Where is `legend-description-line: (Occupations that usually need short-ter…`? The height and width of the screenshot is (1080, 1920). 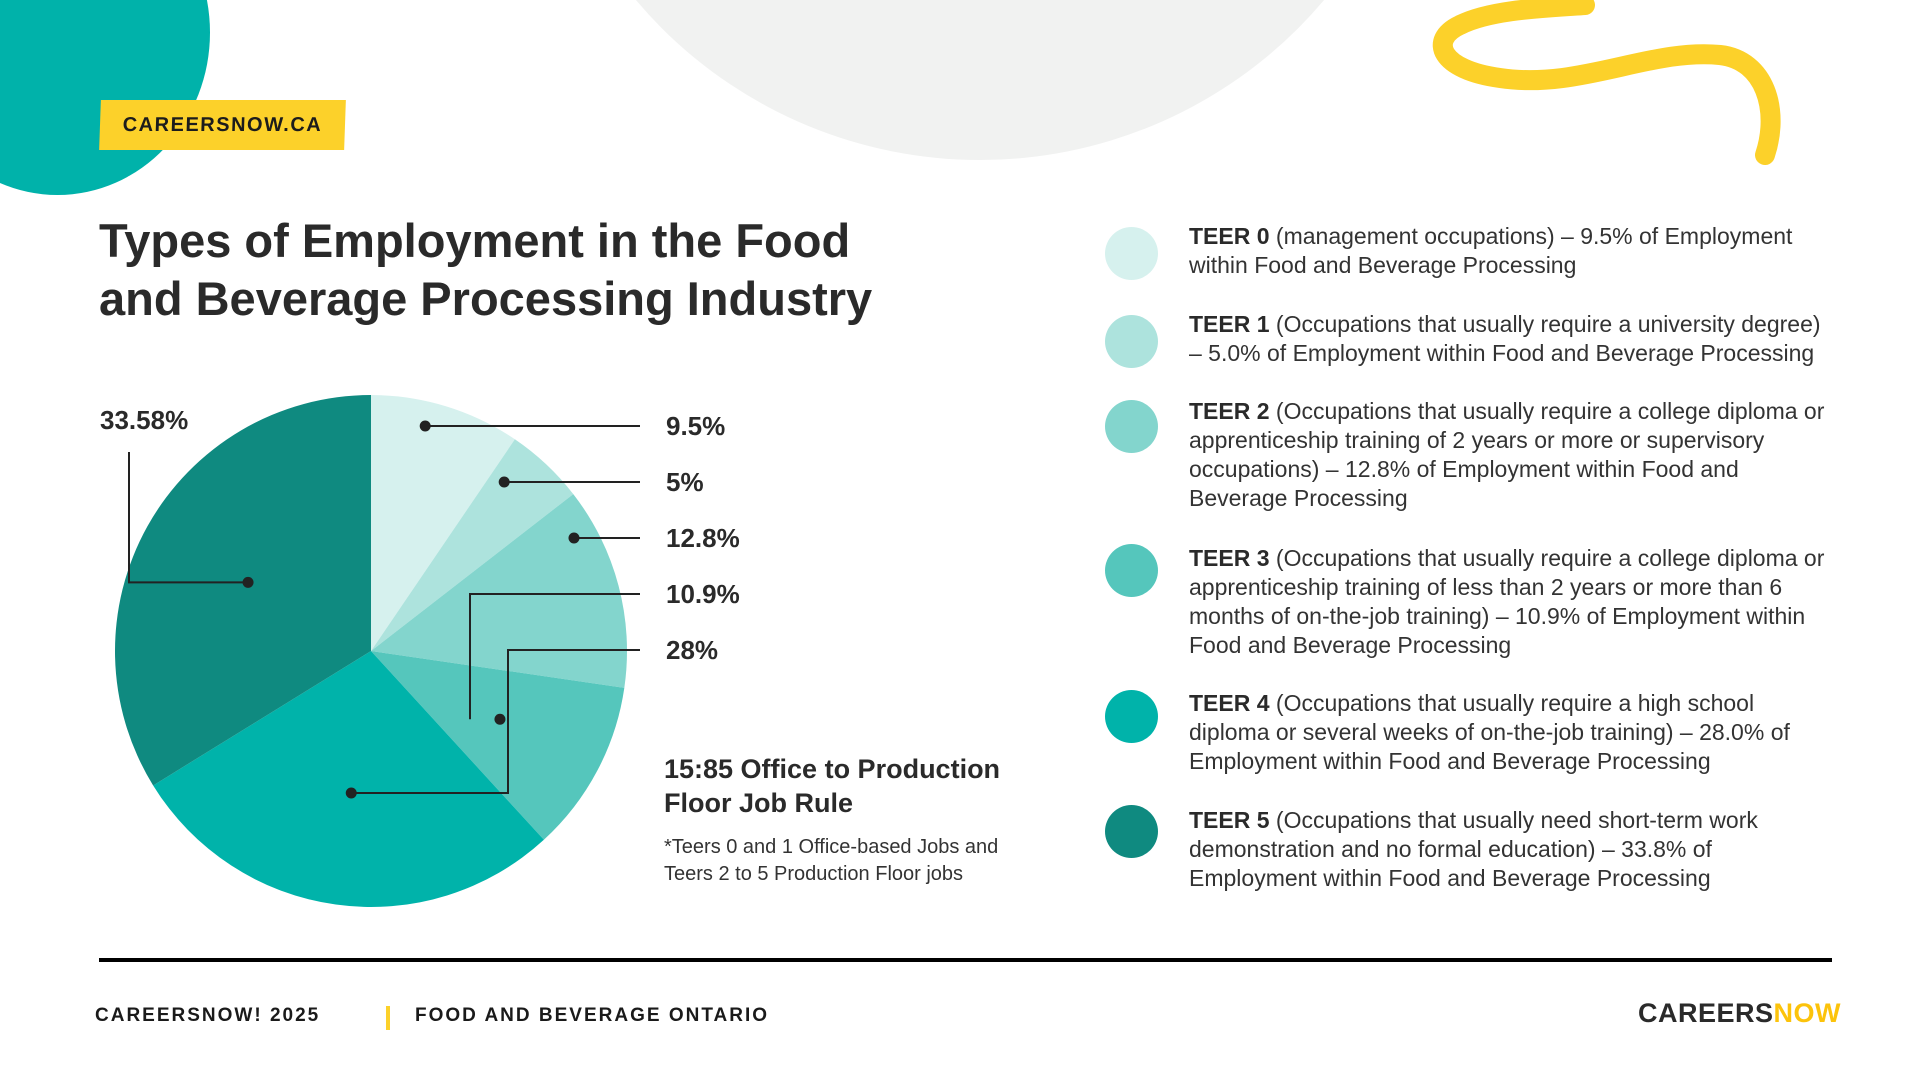 legend-description-line: (Occupations that usually need short-ter… is located at coordinates (1516, 820).